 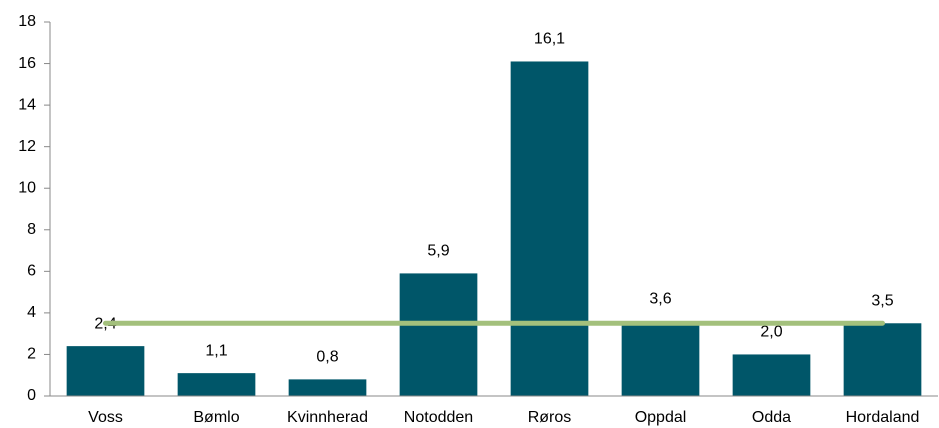 What do you see at coordinates (27, 187) in the screenshot?
I see `y-tick-label: 10` at bounding box center [27, 187].